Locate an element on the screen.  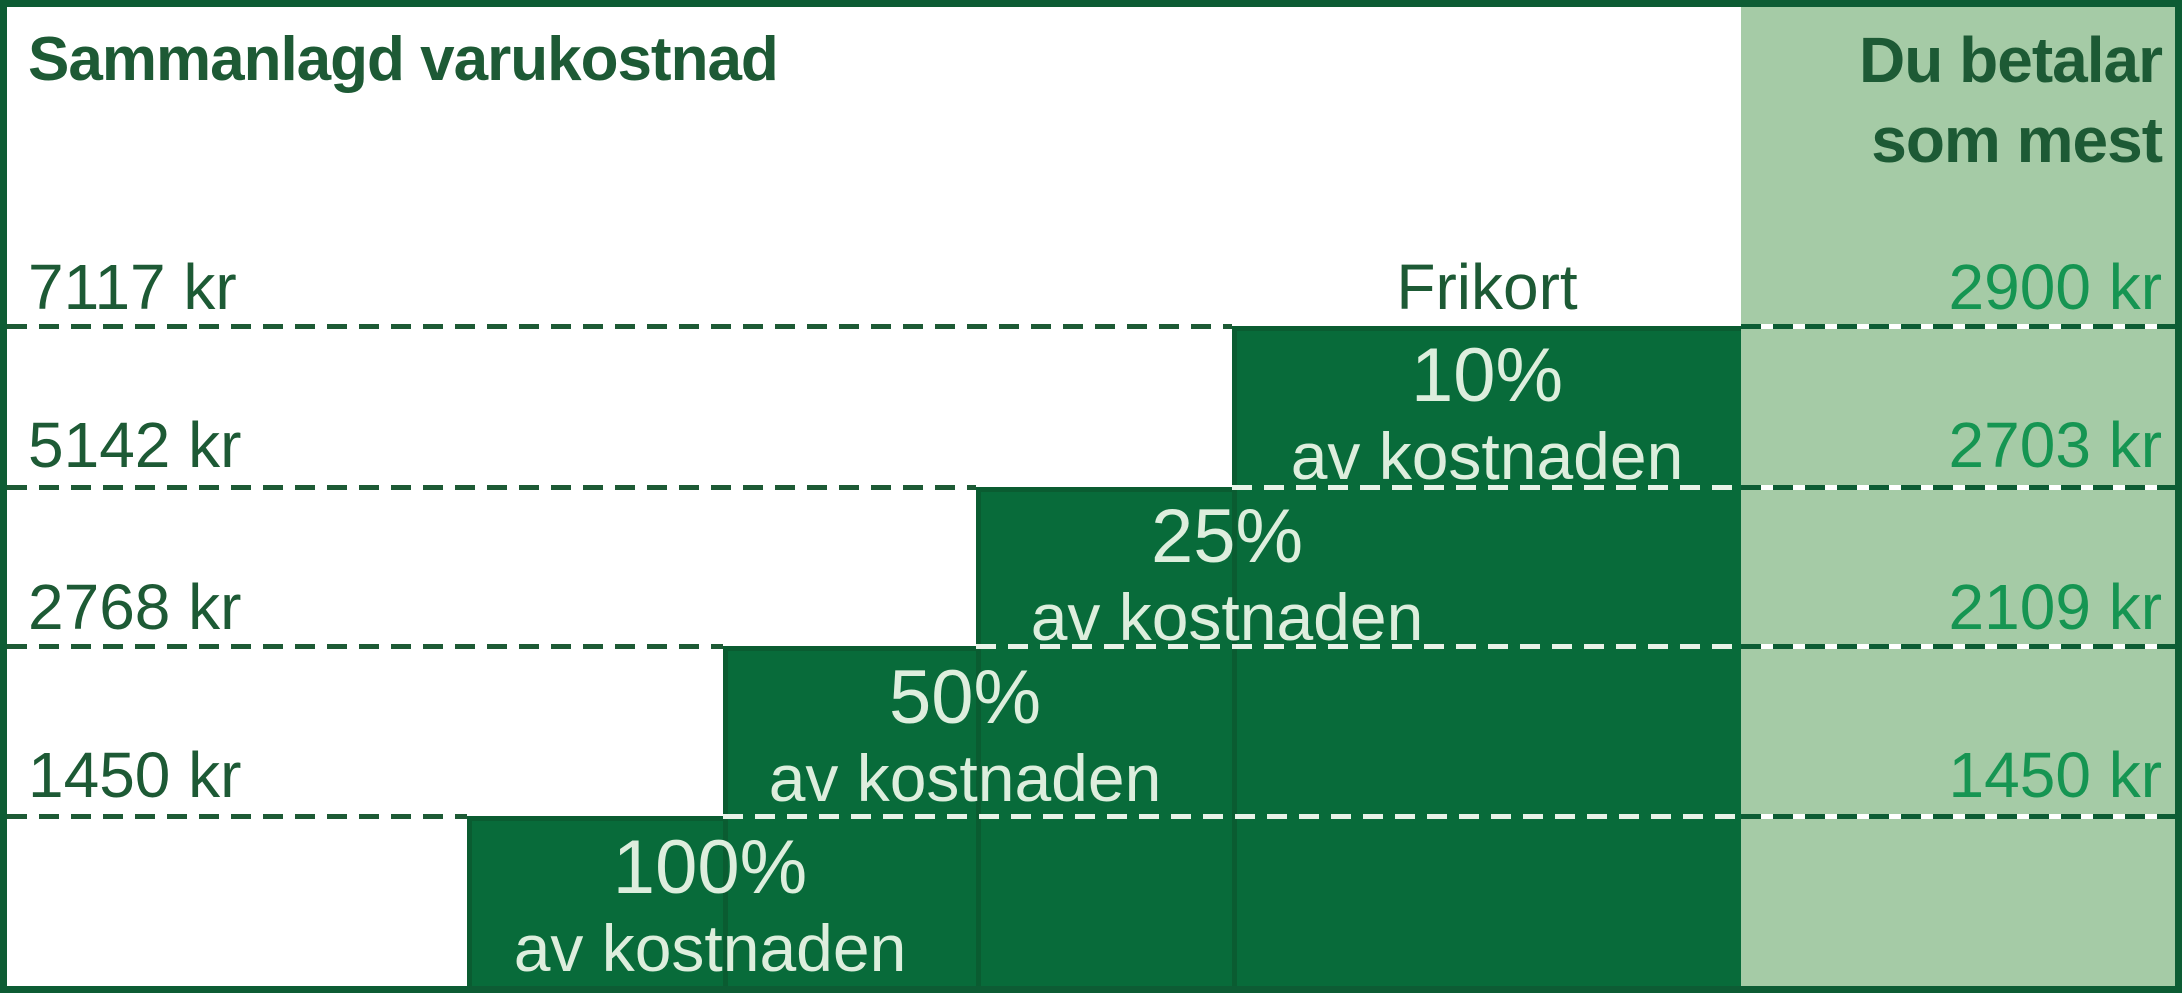
frikort-label: Frikort is located at coordinates (1487, 287).